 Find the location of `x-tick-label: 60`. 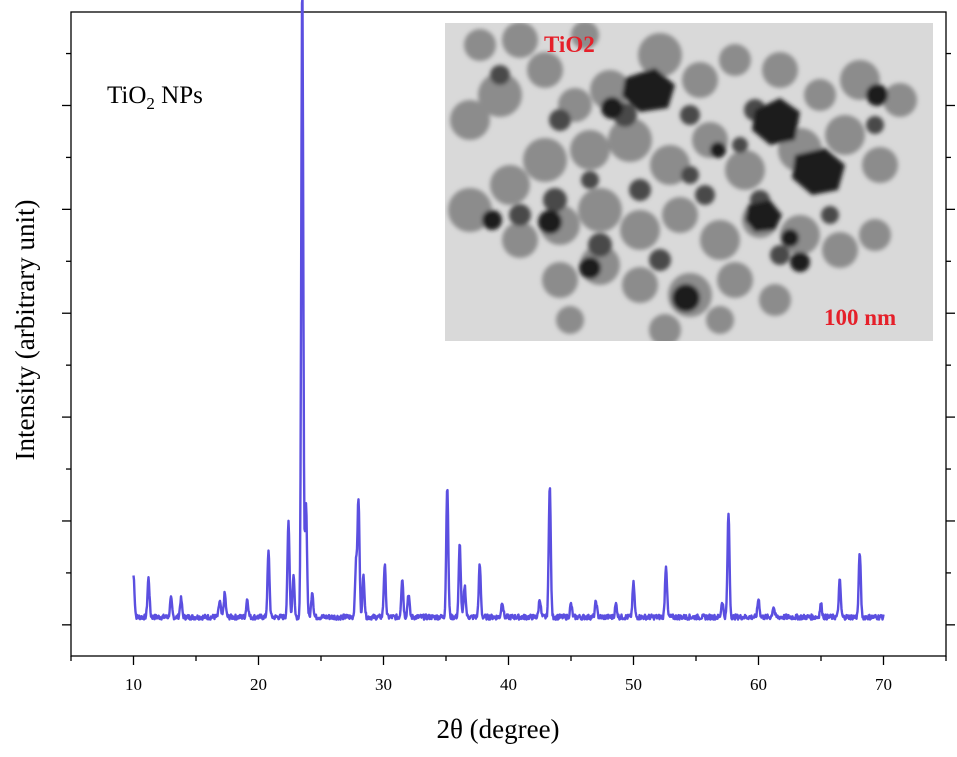

x-tick-label: 60 is located at coordinates (758, 684).